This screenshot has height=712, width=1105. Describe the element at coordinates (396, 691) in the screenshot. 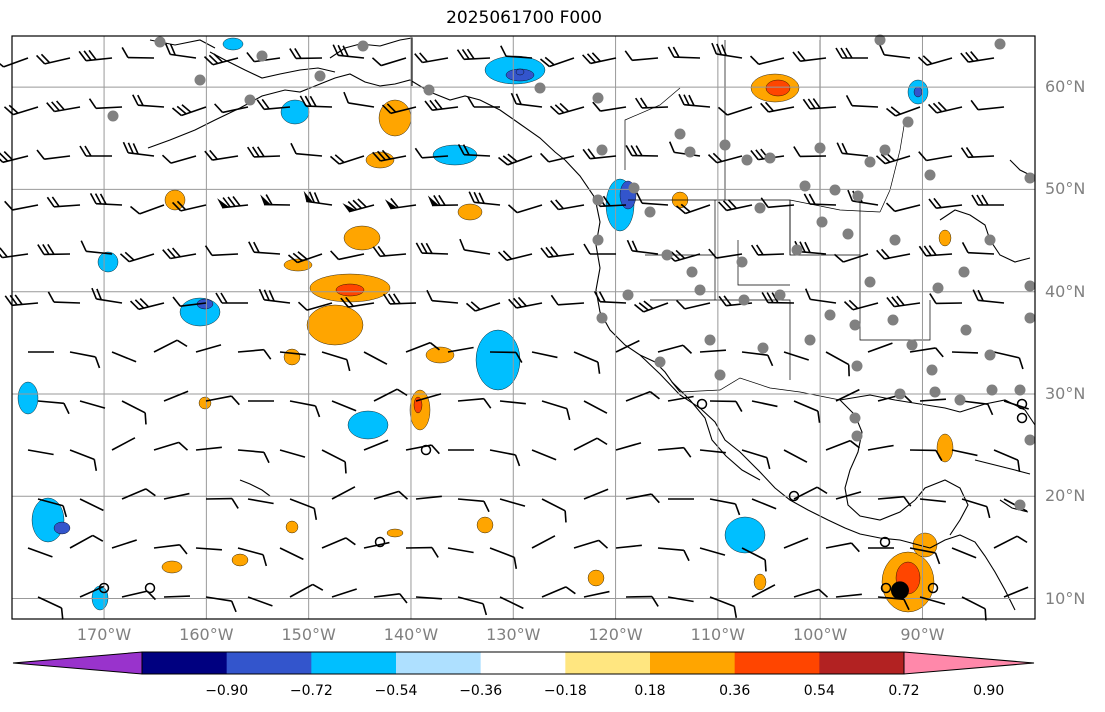

I see `colorbar-tick-label: −0.54` at that location.